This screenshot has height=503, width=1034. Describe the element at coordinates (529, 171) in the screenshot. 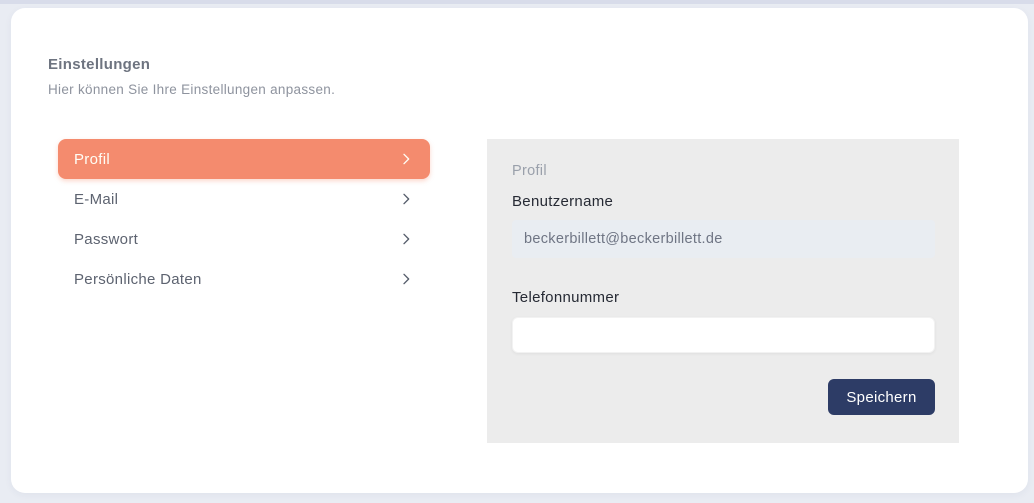

I see `panel-heading: Profil` at that location.